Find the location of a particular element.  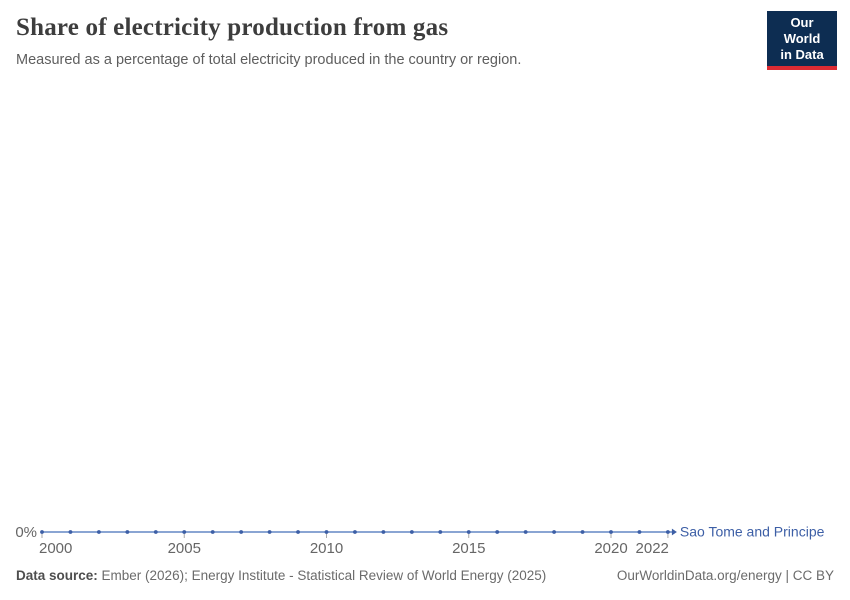

label-connector-arrow is located at coordinates (674, 532).